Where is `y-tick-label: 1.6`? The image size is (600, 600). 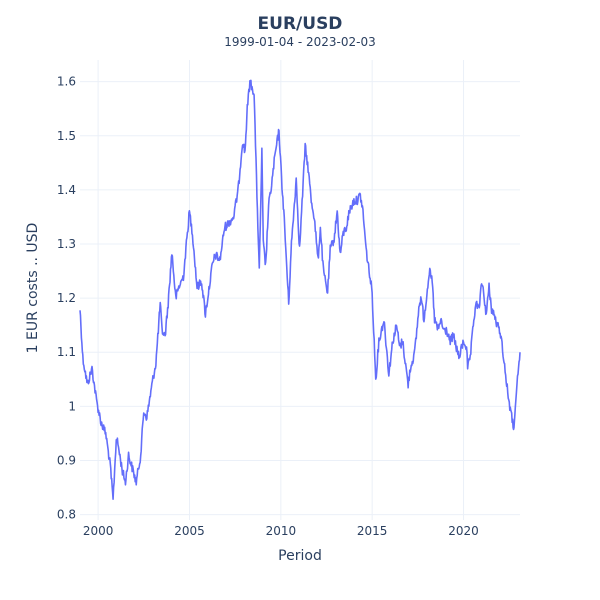 y-tick-label: 1.6 is located at coordinates (66, 82).